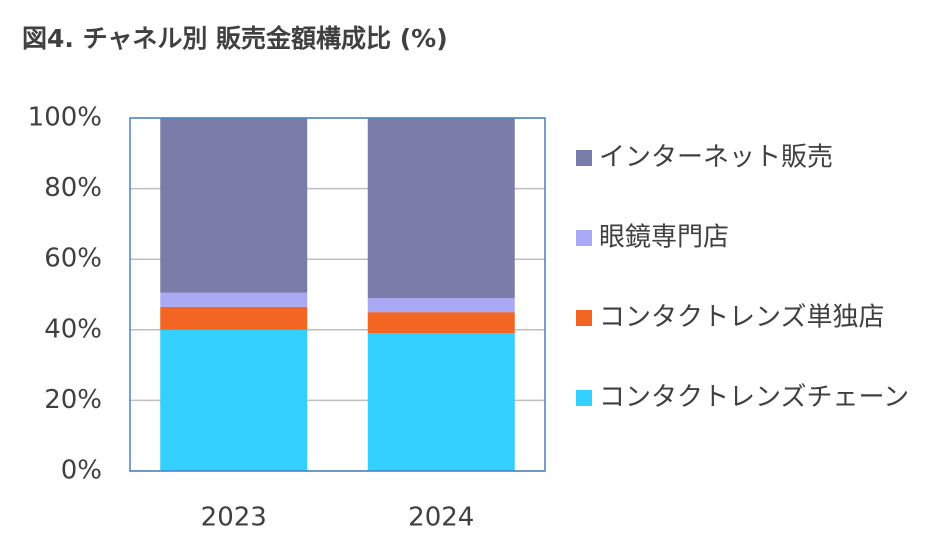  I want to click on legend-label: コンタクトレンズ単独店, so click(741, 318).